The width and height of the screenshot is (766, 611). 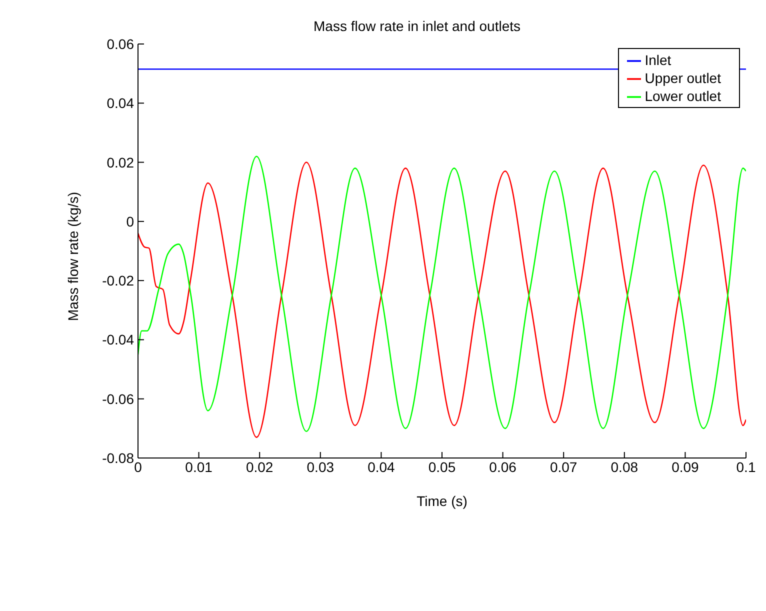 What do you see at coordinates (746, 466) in the screenshot?
I see `x-tick-label: 0.1` at bounding box center [746, 466].